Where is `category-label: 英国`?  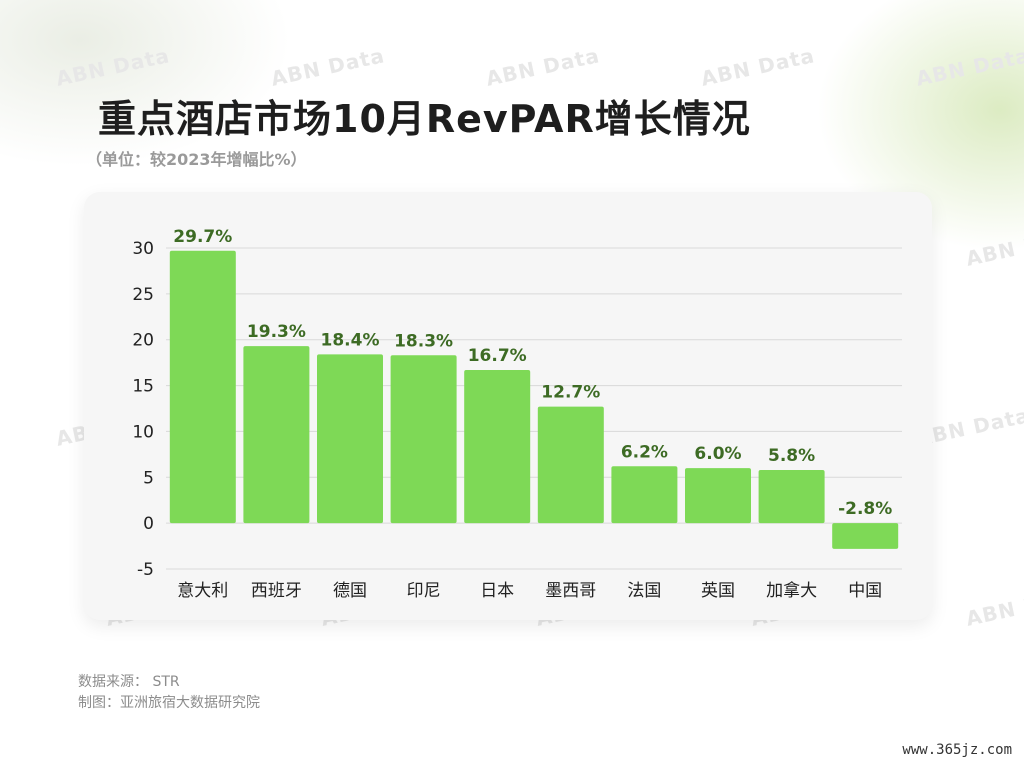
category-label: 英国 is located at coordinates (718, 591).